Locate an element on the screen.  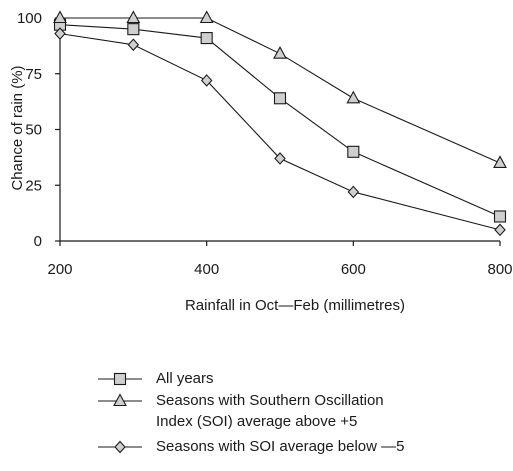
y-axis-title: Chance of rain (%) is located at coordinates (17, 127).